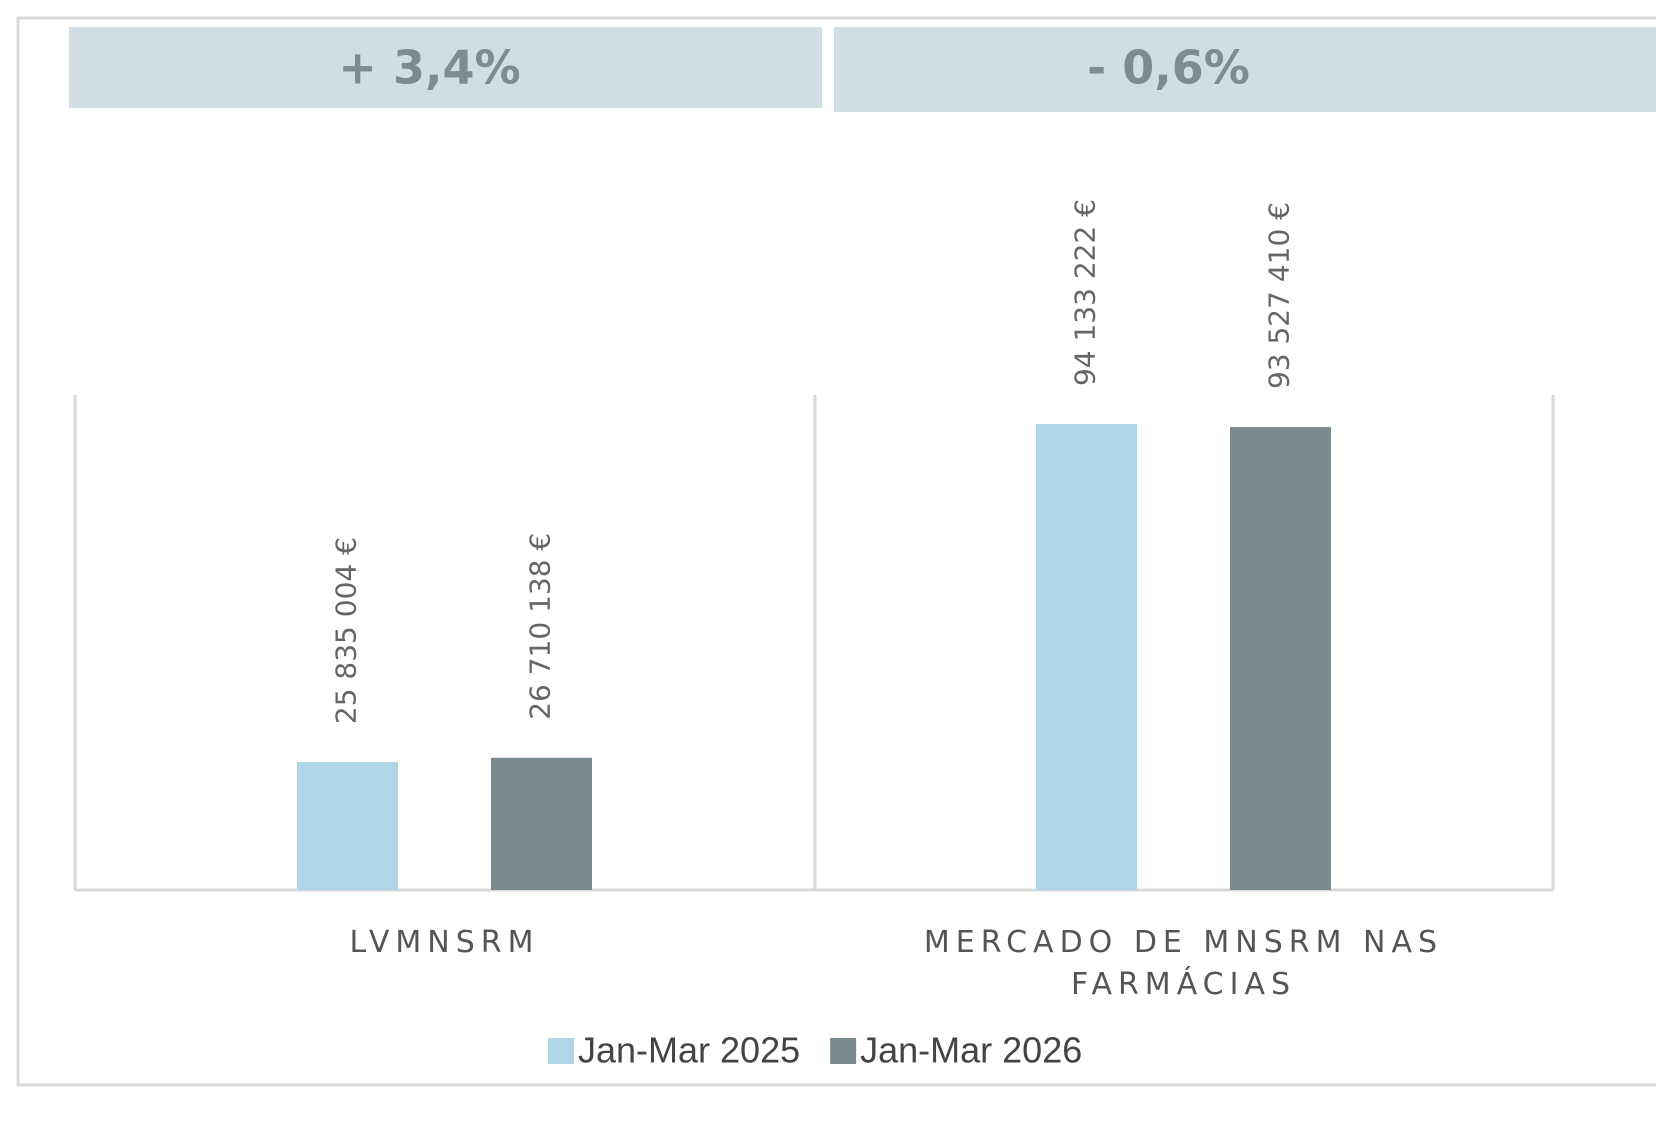 Image resolution: width=1656 pixels, height=1145 pixels. Describe the element at coordinates (1085, 292) in the screenshot. I see `value-label: 94 133 222 €` at that location.